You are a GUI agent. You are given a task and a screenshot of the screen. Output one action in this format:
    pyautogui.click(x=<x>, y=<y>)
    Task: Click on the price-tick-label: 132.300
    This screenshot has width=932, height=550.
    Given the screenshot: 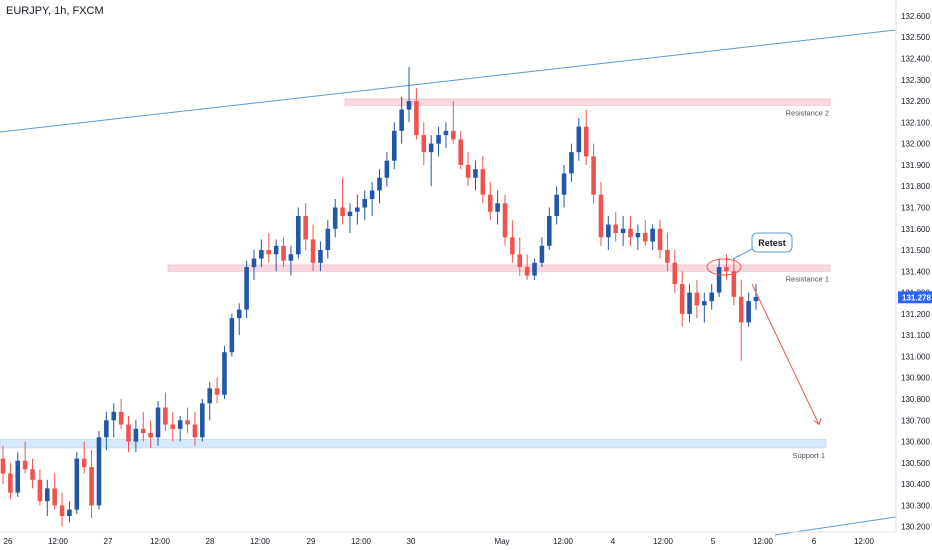 What is the action you would take?
    pyautogui.click(x=915, y=80)
    